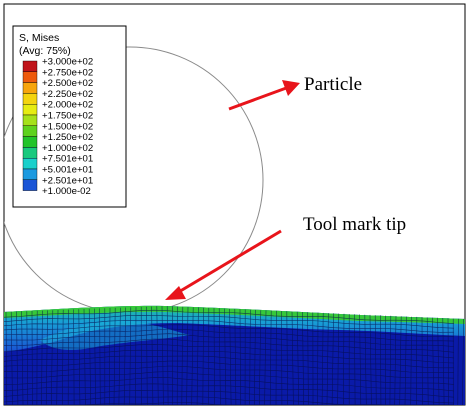 The height and width of the screenshot is (414, 469). Describe the element at coordinates (67, 126) in the screenshot. I see `legend-level-label: +1.500e+02` at that location.